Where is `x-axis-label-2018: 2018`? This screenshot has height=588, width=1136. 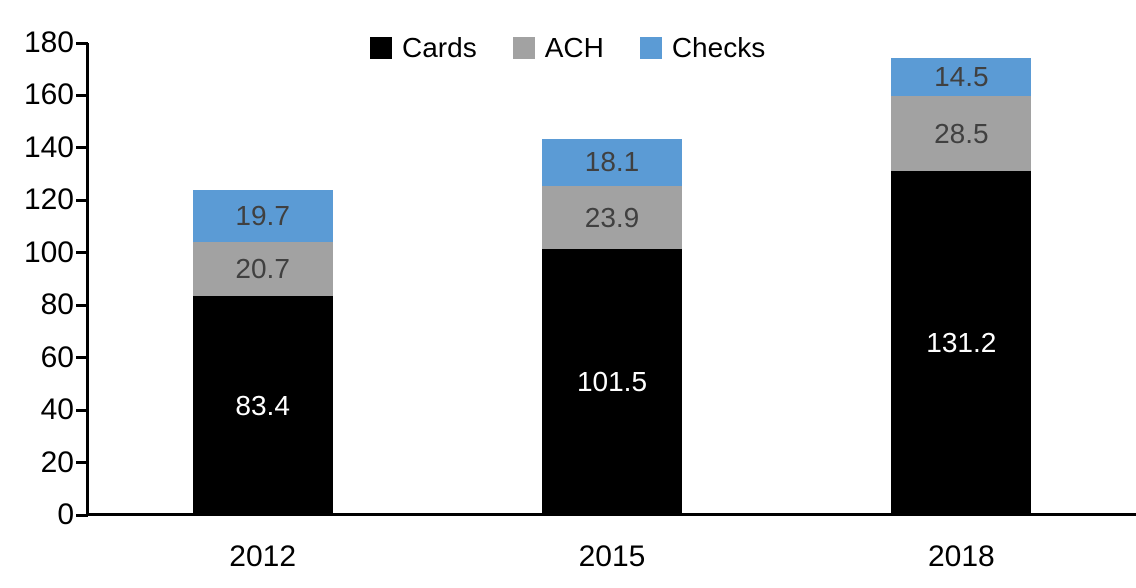 x-axis-label-2018: 2018 is located at coordinates (961, 556).